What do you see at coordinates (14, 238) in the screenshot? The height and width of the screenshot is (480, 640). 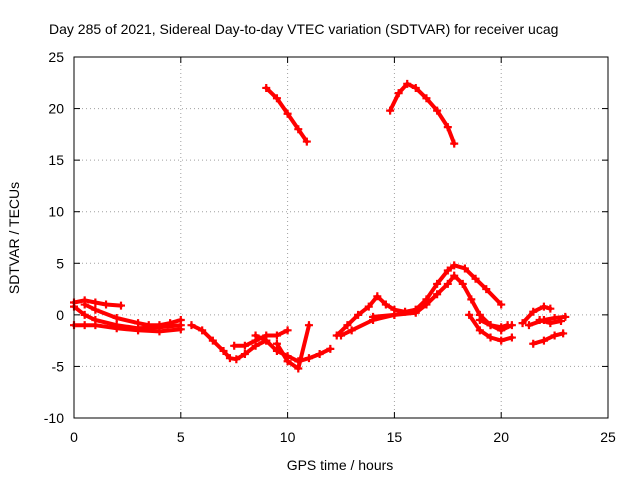 I see `y-axis-label: SDTVAR / TECUs` at bounding box center [14, 238].